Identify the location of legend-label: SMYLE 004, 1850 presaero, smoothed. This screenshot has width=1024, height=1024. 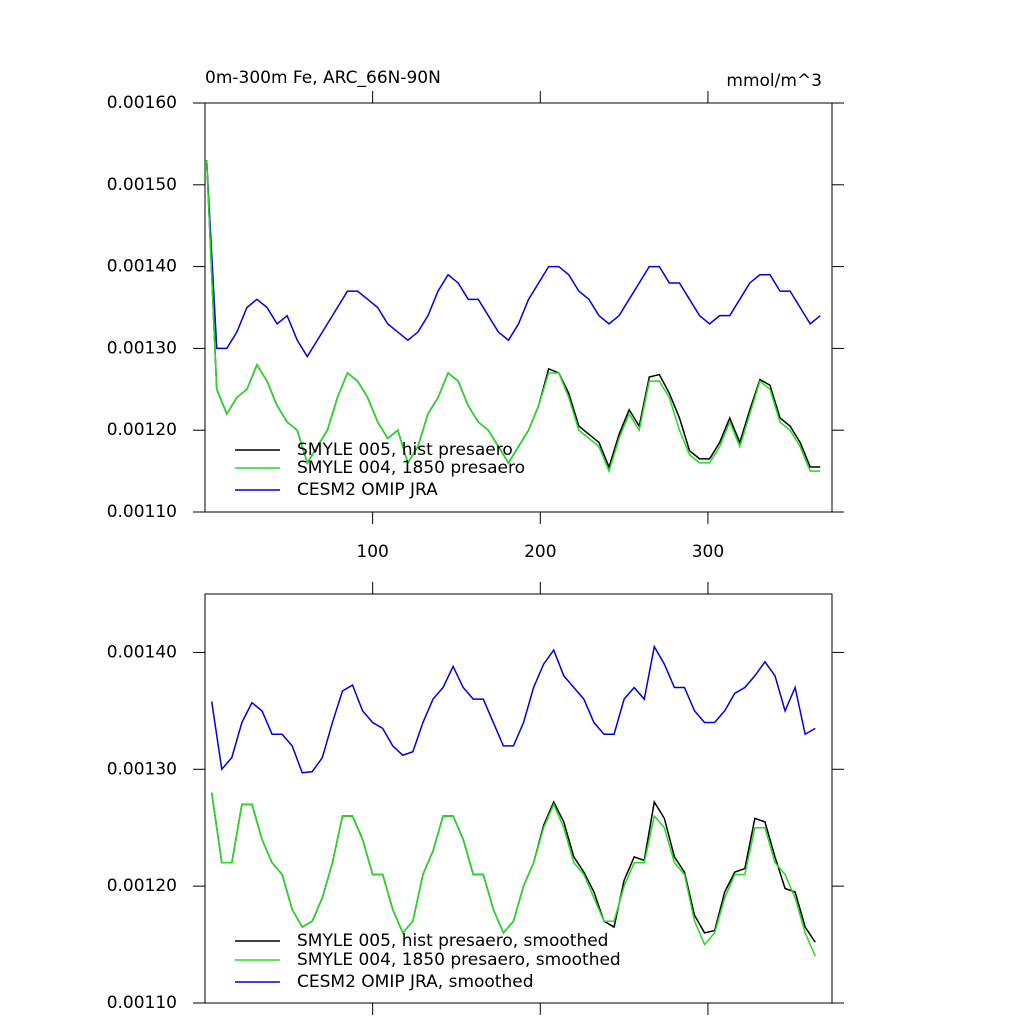
(459, 960).